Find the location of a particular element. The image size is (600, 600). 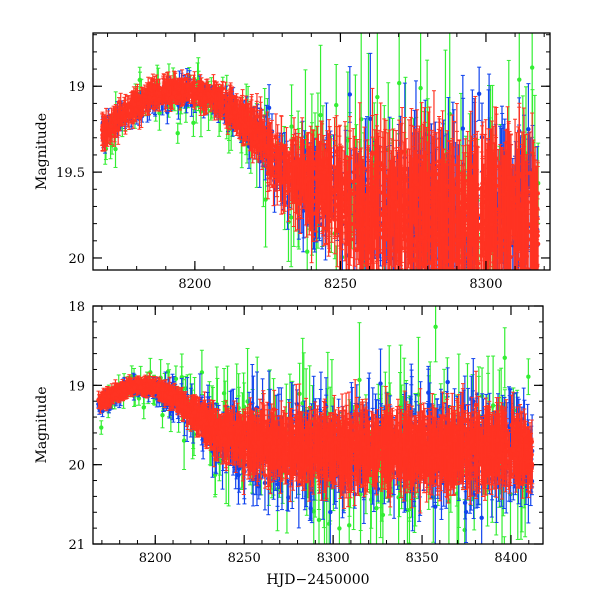

y-tick-label: 19.5 is located at coordinates (70, 173).